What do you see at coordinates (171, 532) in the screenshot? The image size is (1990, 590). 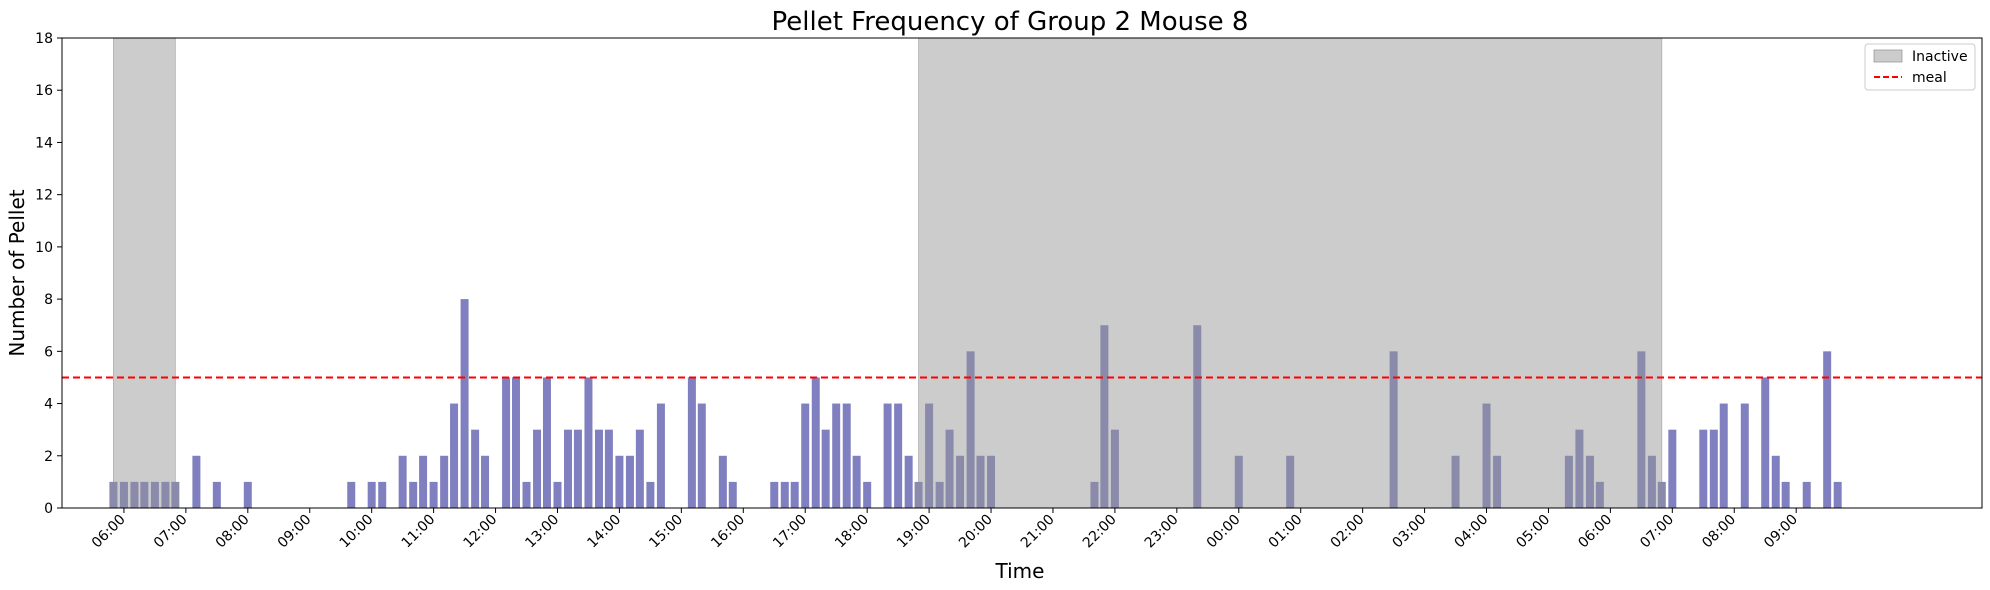 I see `x-tick-label: 07:00` at bounding box center [171, 532].